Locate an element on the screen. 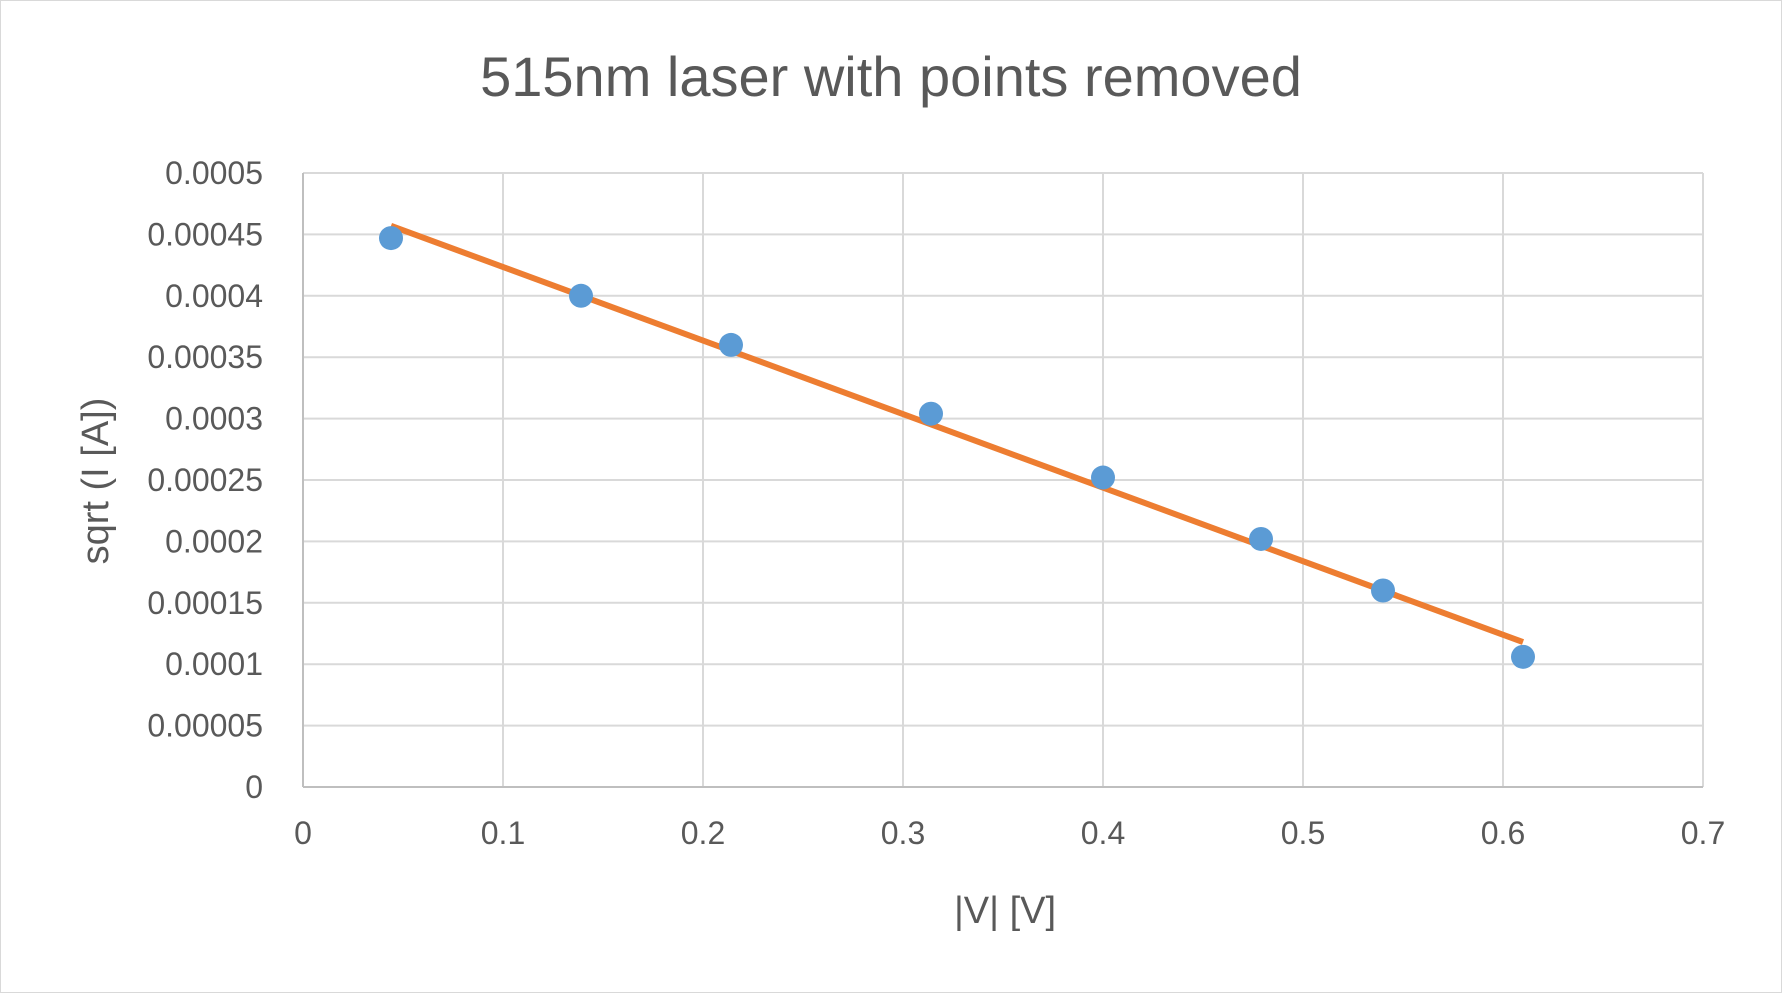  x-tick-label: 0.5 is located at coordinates (1303, 833).